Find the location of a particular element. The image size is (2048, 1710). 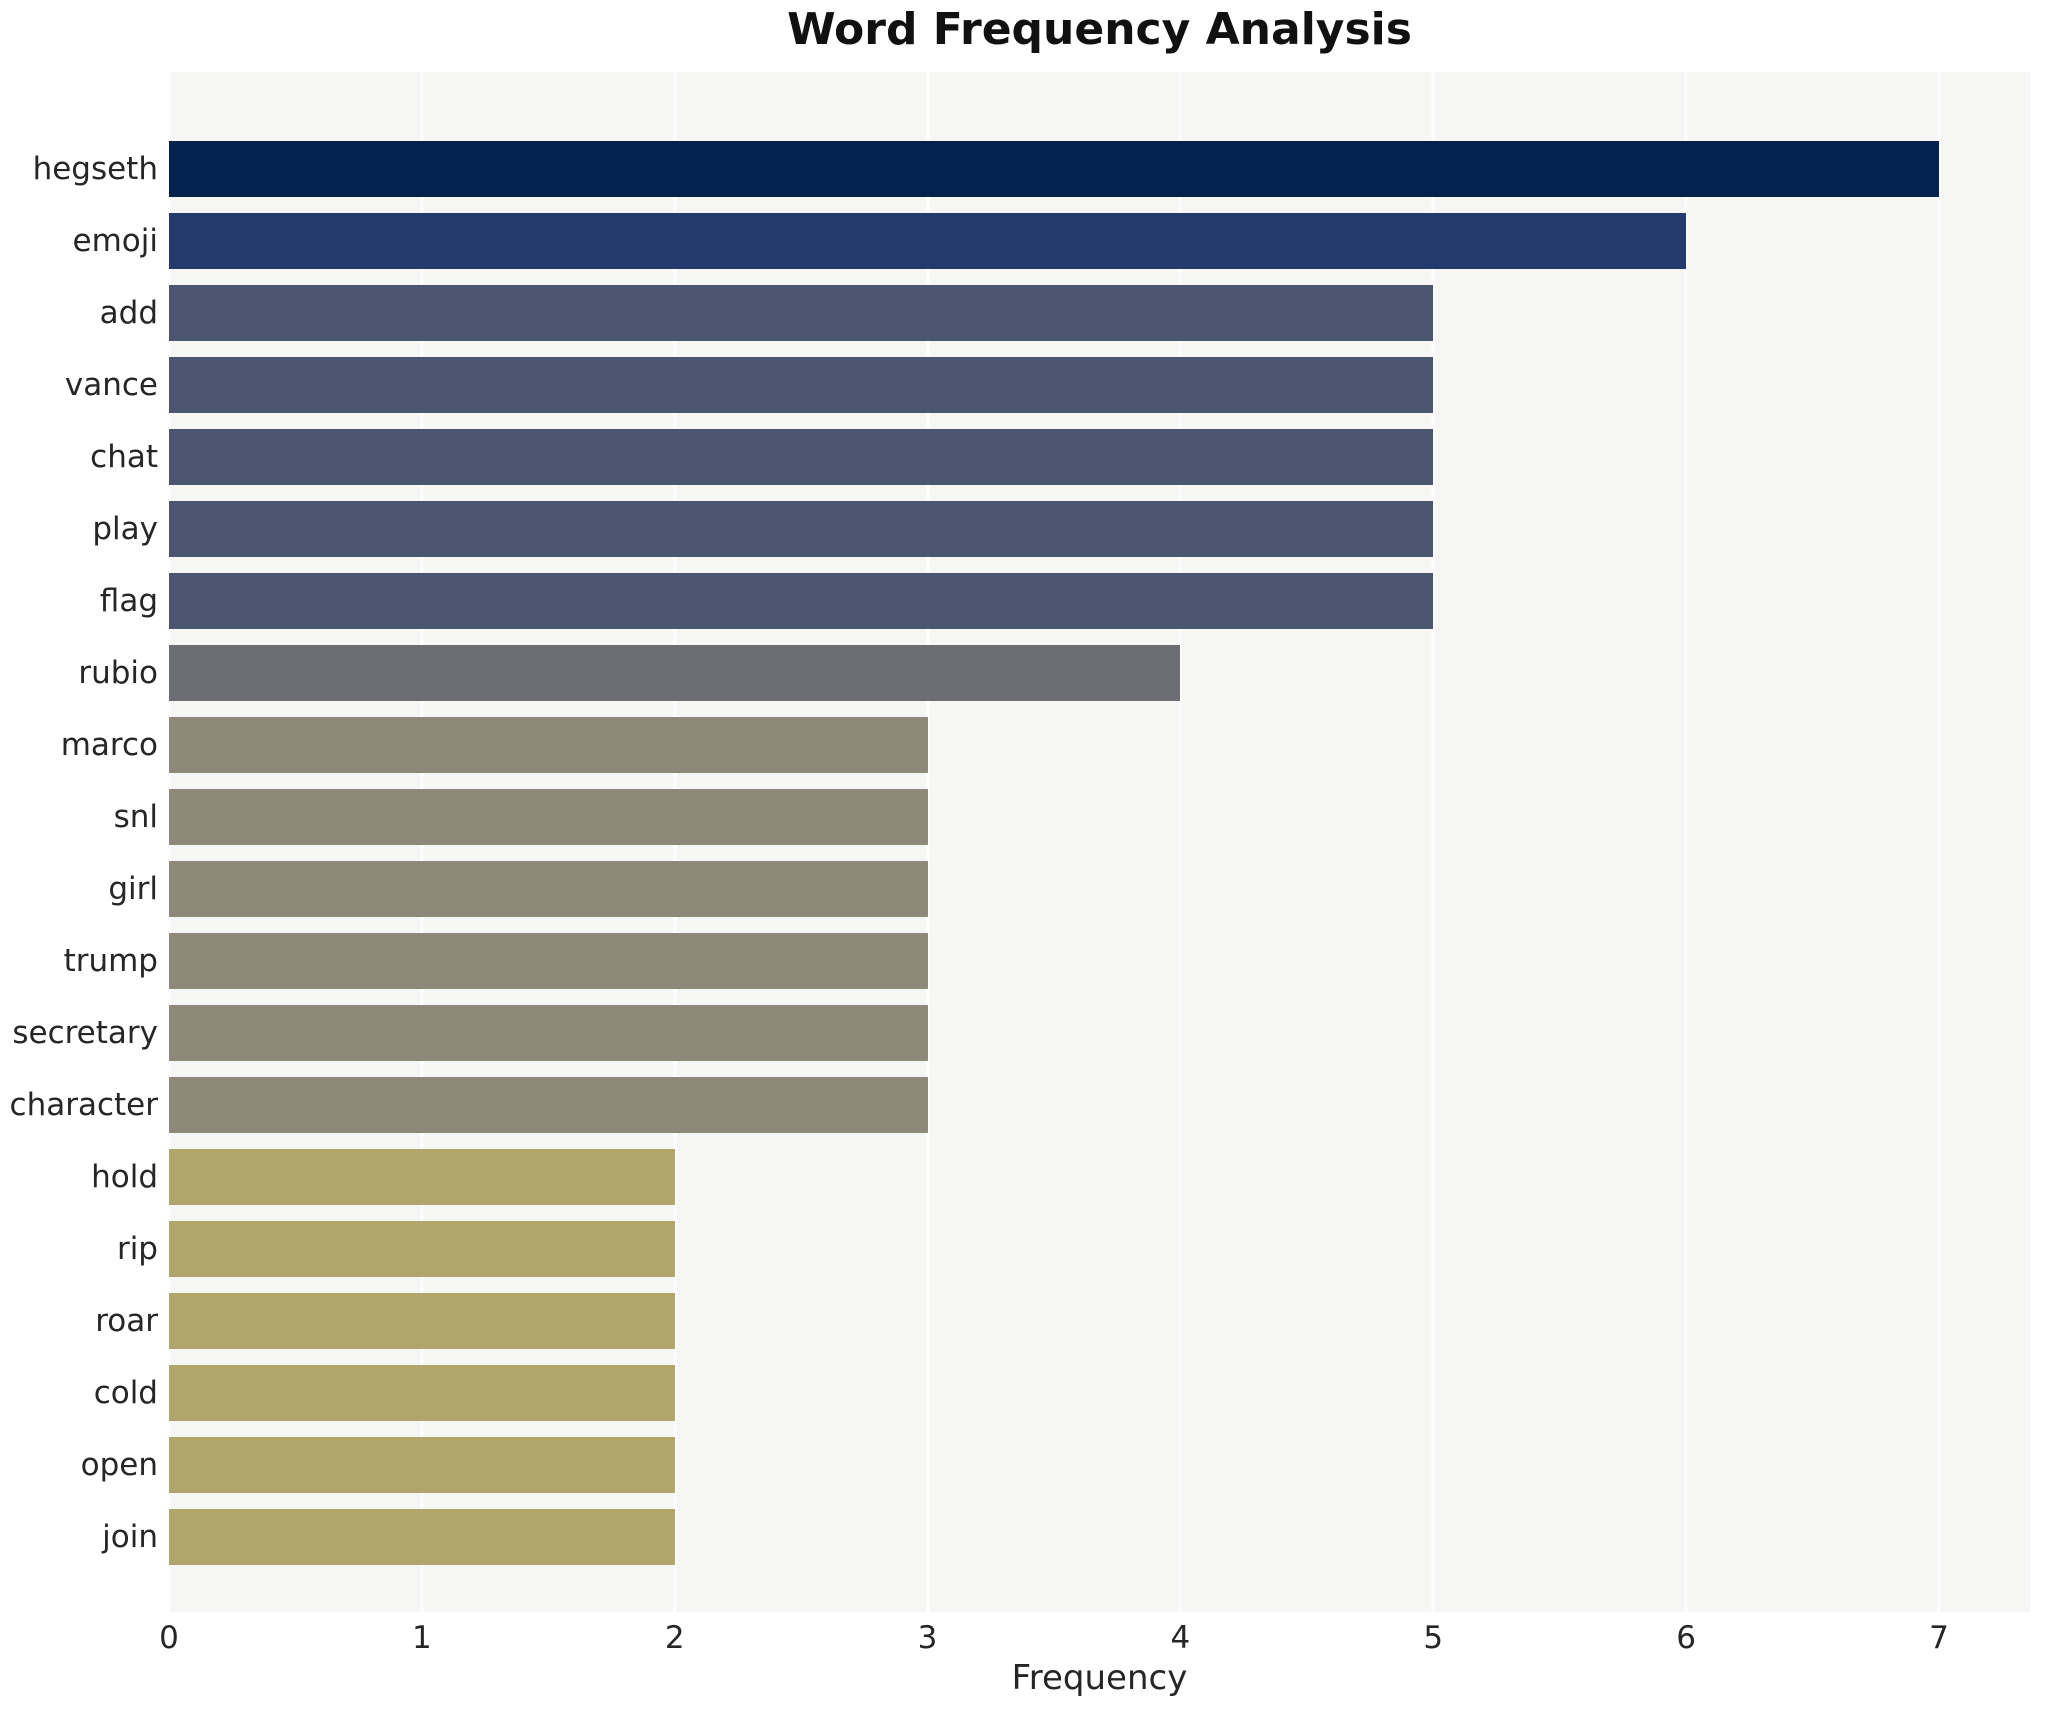

chart-title: Word Frequency Analysis is located at coordinates (1099, 29).